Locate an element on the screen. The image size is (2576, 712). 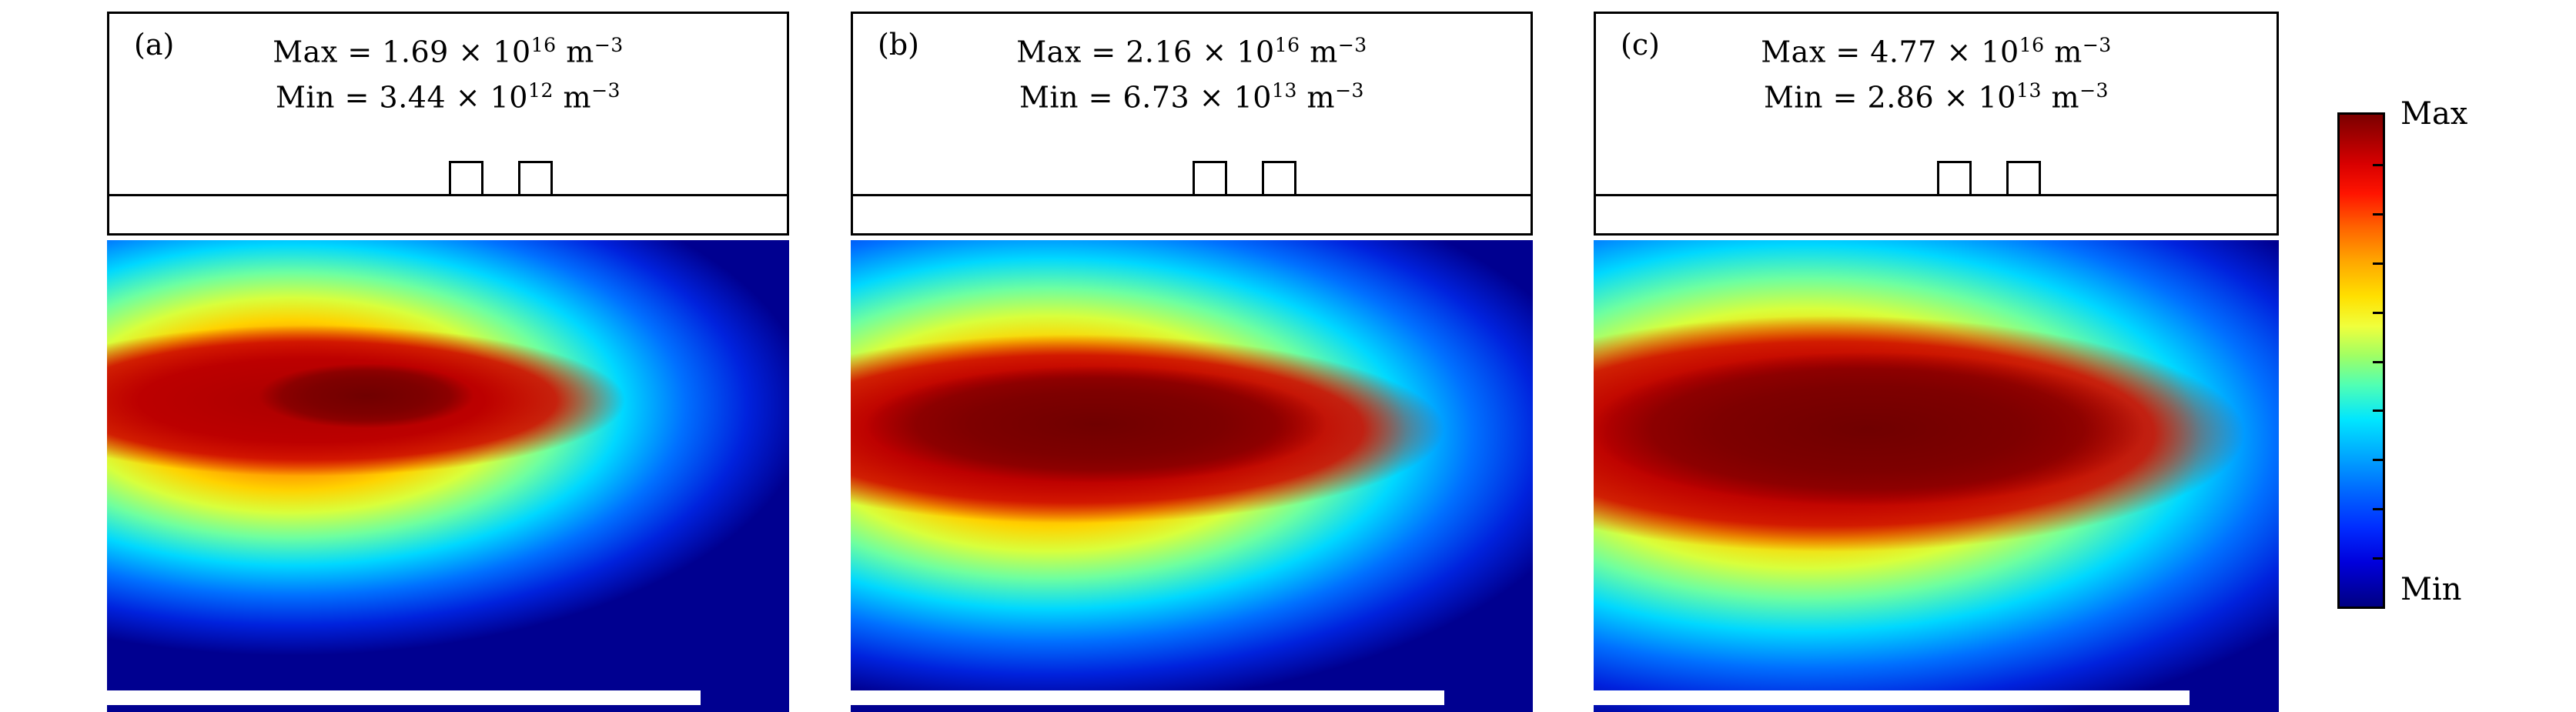
colorbar-min-label: Min is located at coordinates (2431, 589).